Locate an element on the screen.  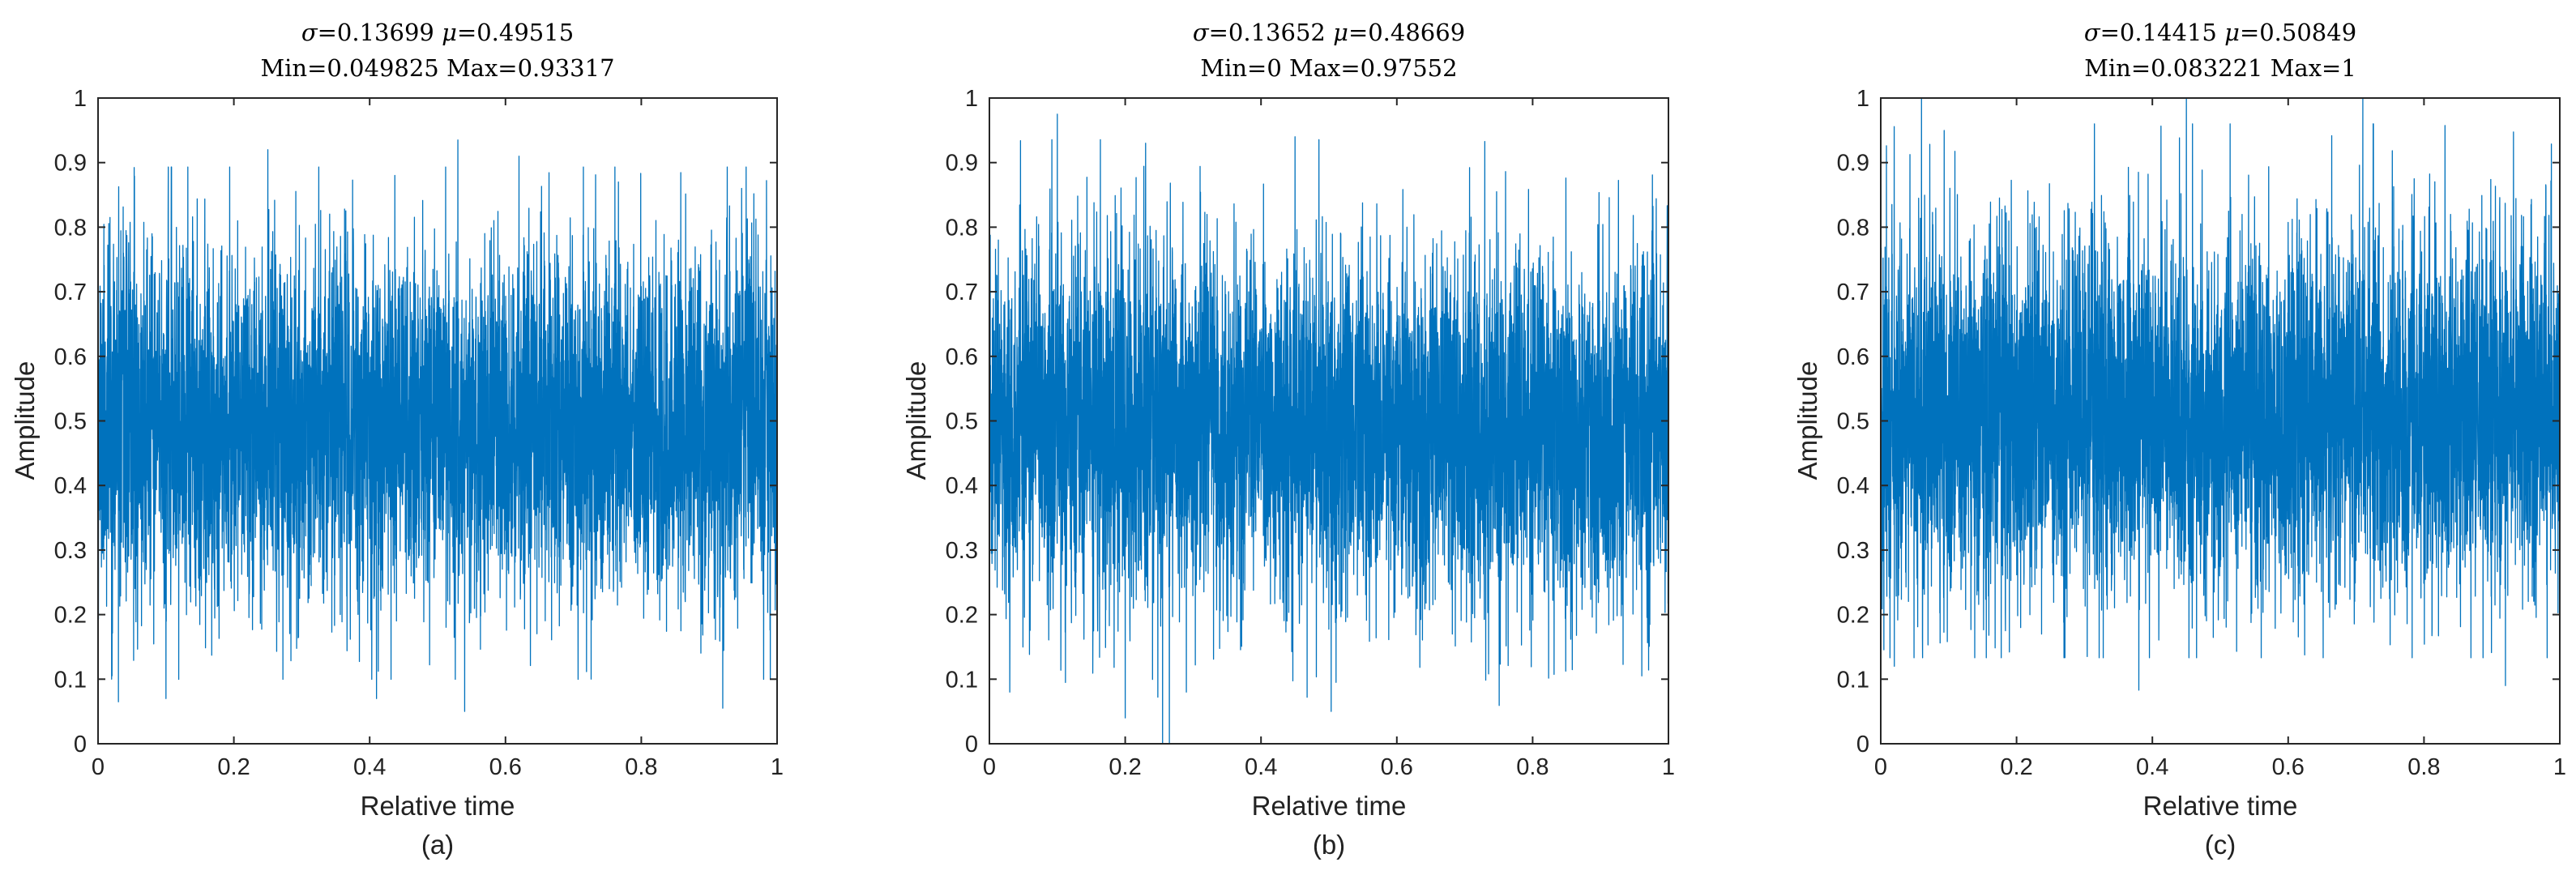
panel-b-ytick-label: 0 is located at coordinates (971, 745).